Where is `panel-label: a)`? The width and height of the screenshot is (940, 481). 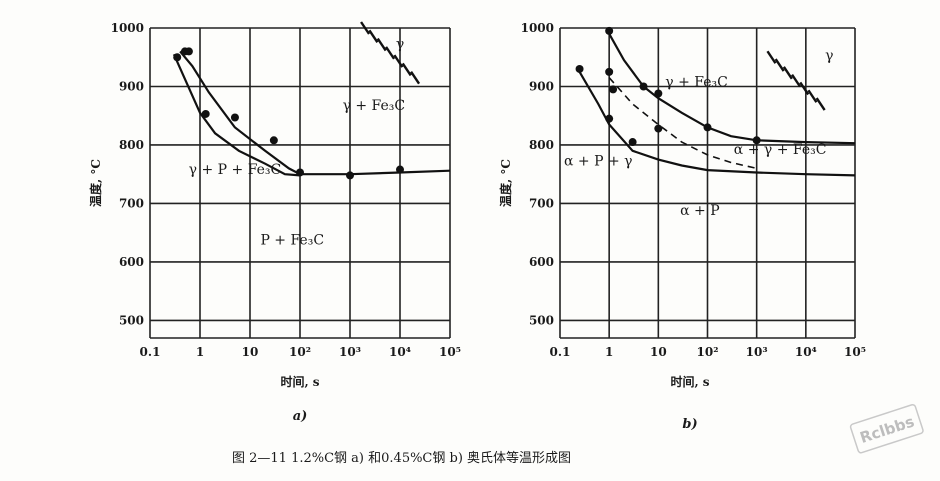
panel-label: a) is located at coordinates (300, 416).